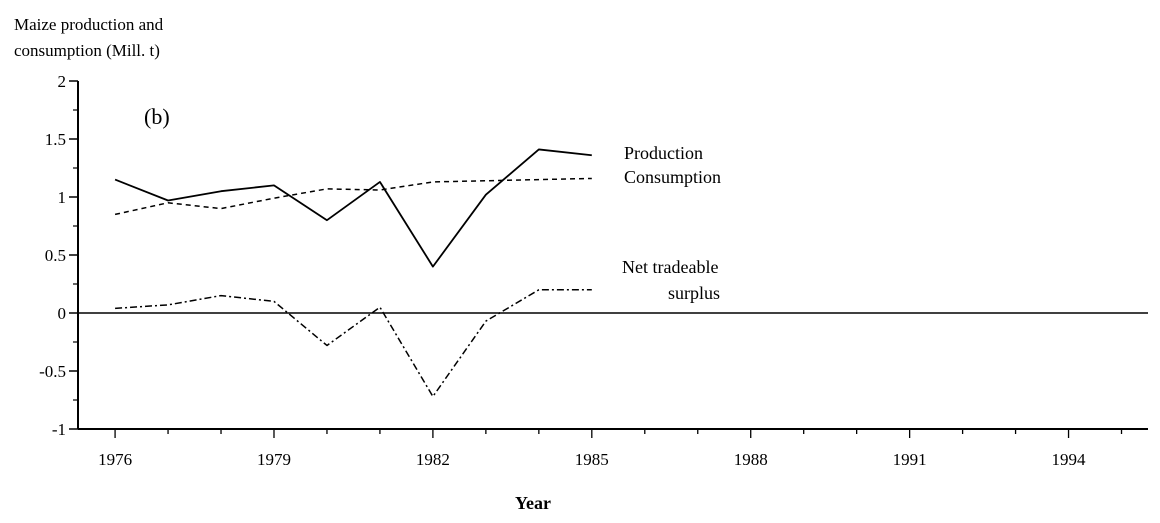 The width and height of the screenshot is (1160, 523). What do you see at coordinates (592, 459) in the screenshot?
I see `x-tick-label: 1985` at bounding box center [592, 459].